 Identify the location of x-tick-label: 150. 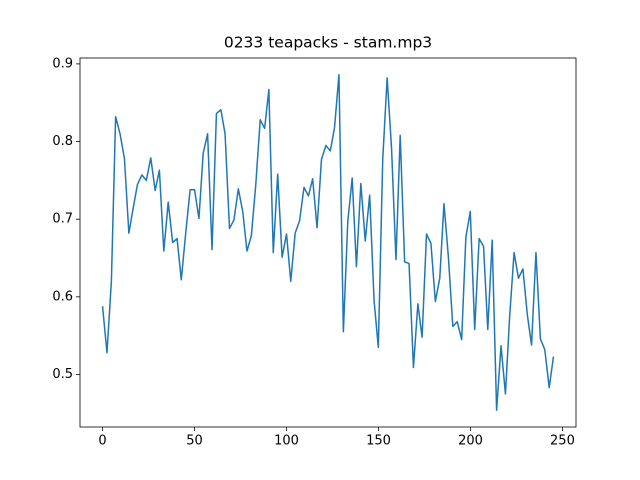
(378, 441).